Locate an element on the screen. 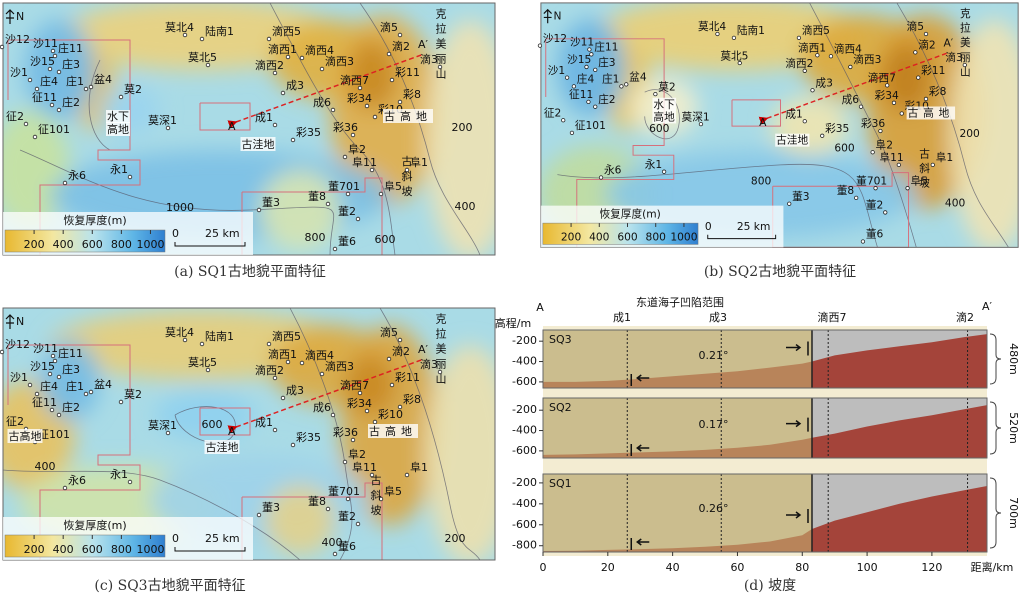 Image resolution: width=1024 pixels, height=595 pixels. well-label: 阜11 is located at coordinates (364, 162).